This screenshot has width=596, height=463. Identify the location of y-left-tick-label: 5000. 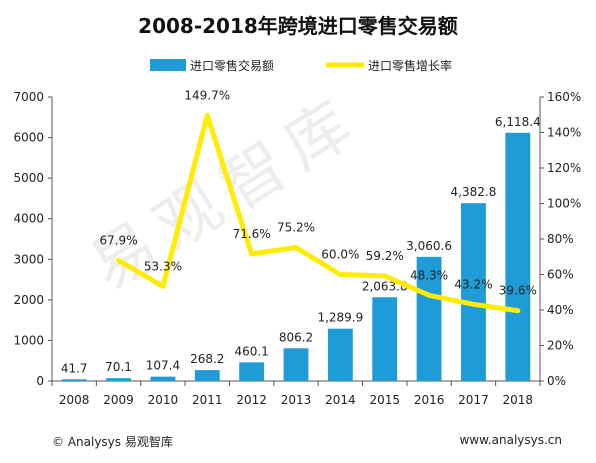
(28, 178).